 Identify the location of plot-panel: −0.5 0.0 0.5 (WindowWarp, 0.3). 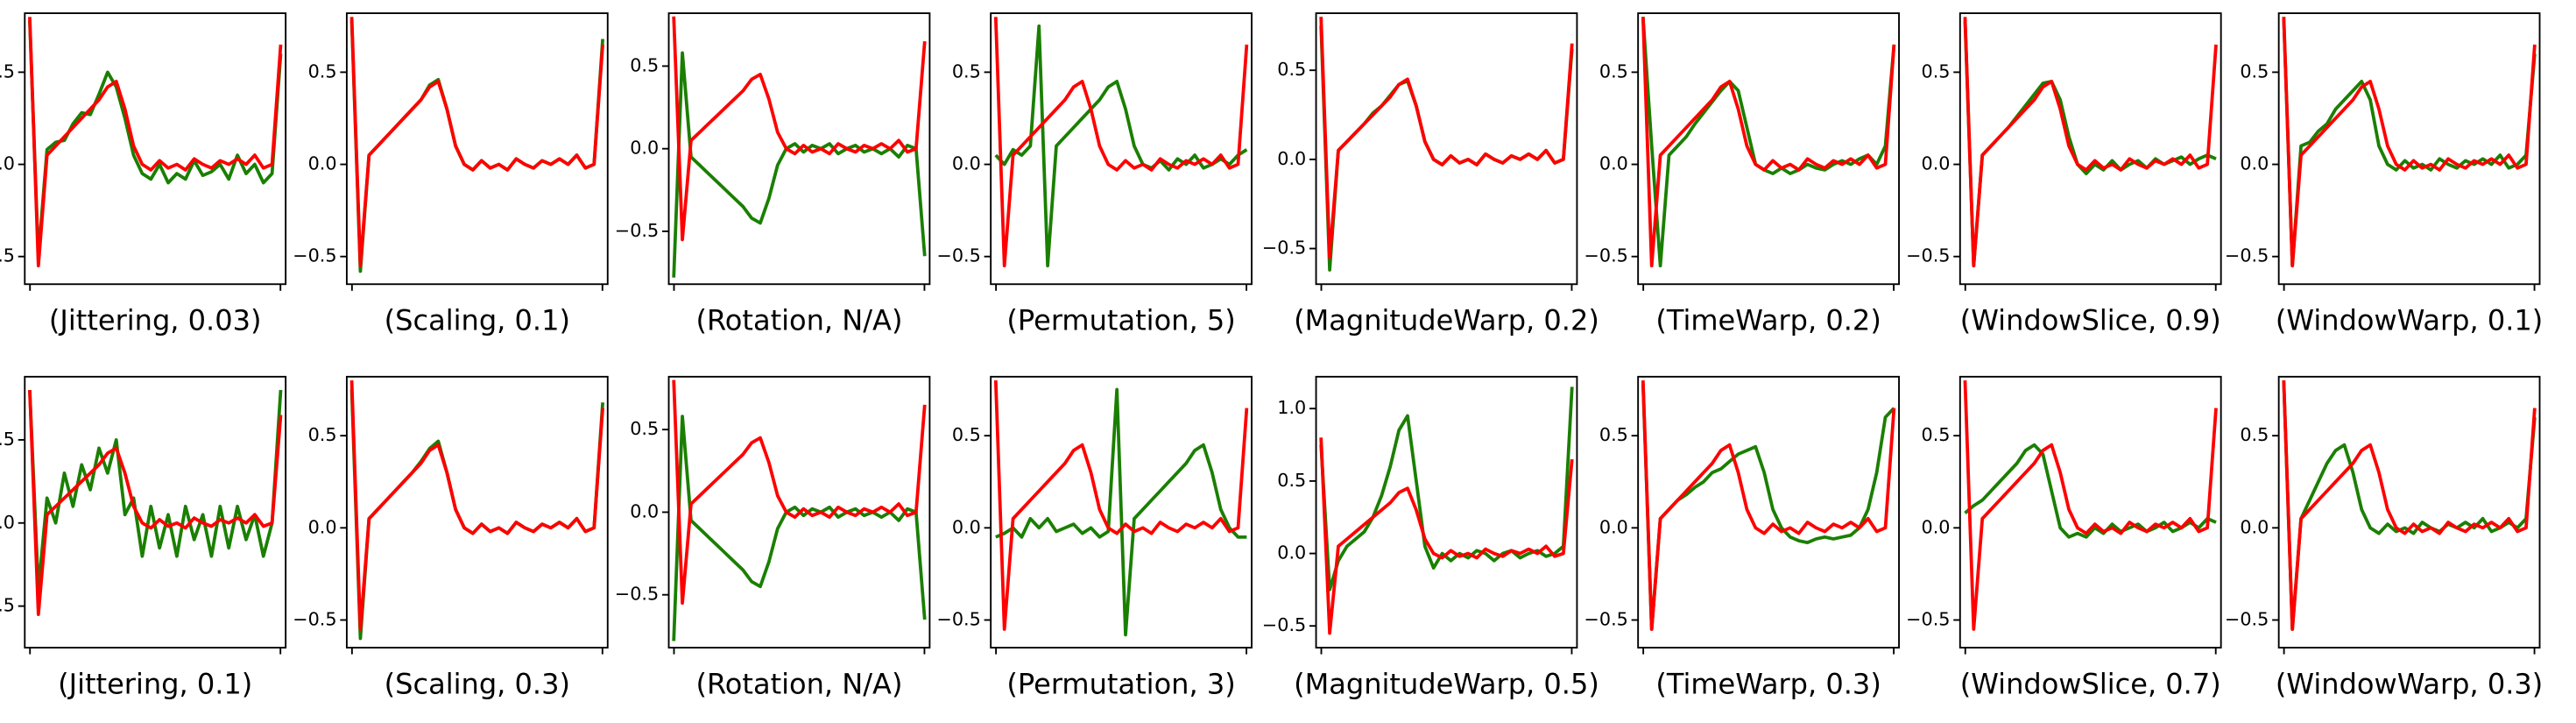
(2384, 537).